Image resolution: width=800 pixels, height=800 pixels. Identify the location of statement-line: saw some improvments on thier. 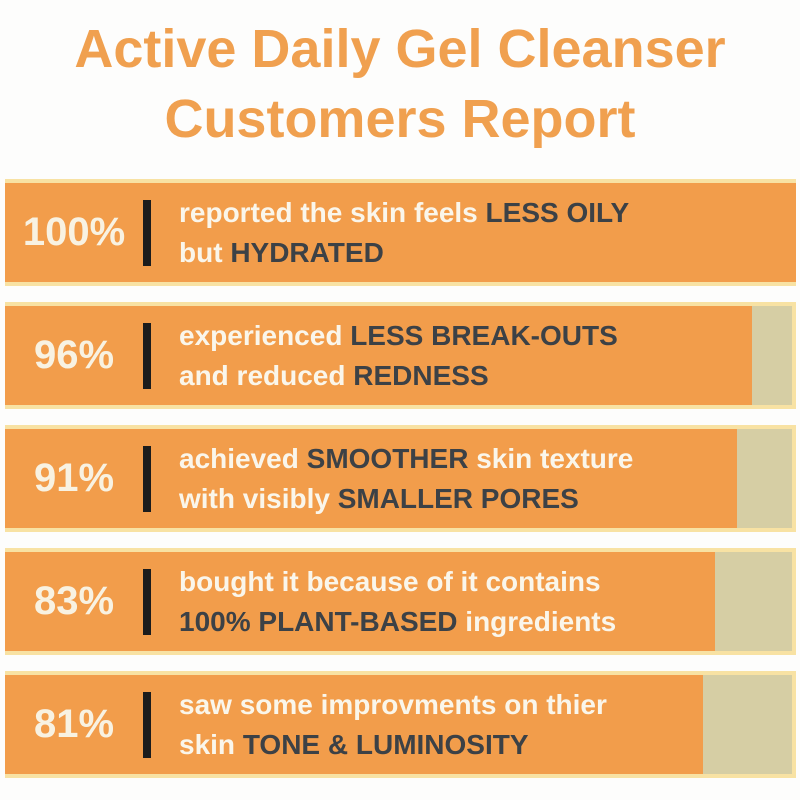
(393, 705).